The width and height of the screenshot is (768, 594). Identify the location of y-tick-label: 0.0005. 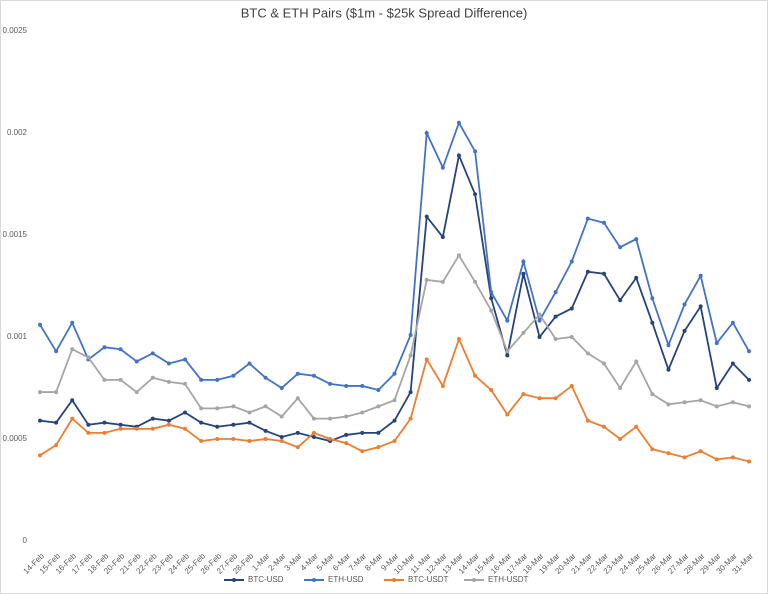
(15, 438).